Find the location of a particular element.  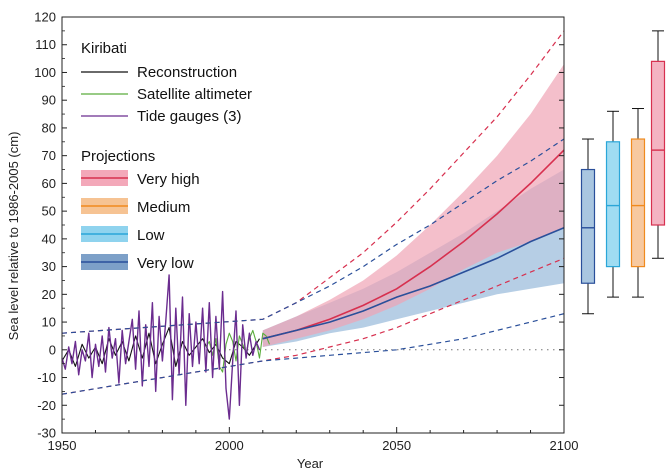

y-tick-label: 20 is located at coordinates (49, 294).